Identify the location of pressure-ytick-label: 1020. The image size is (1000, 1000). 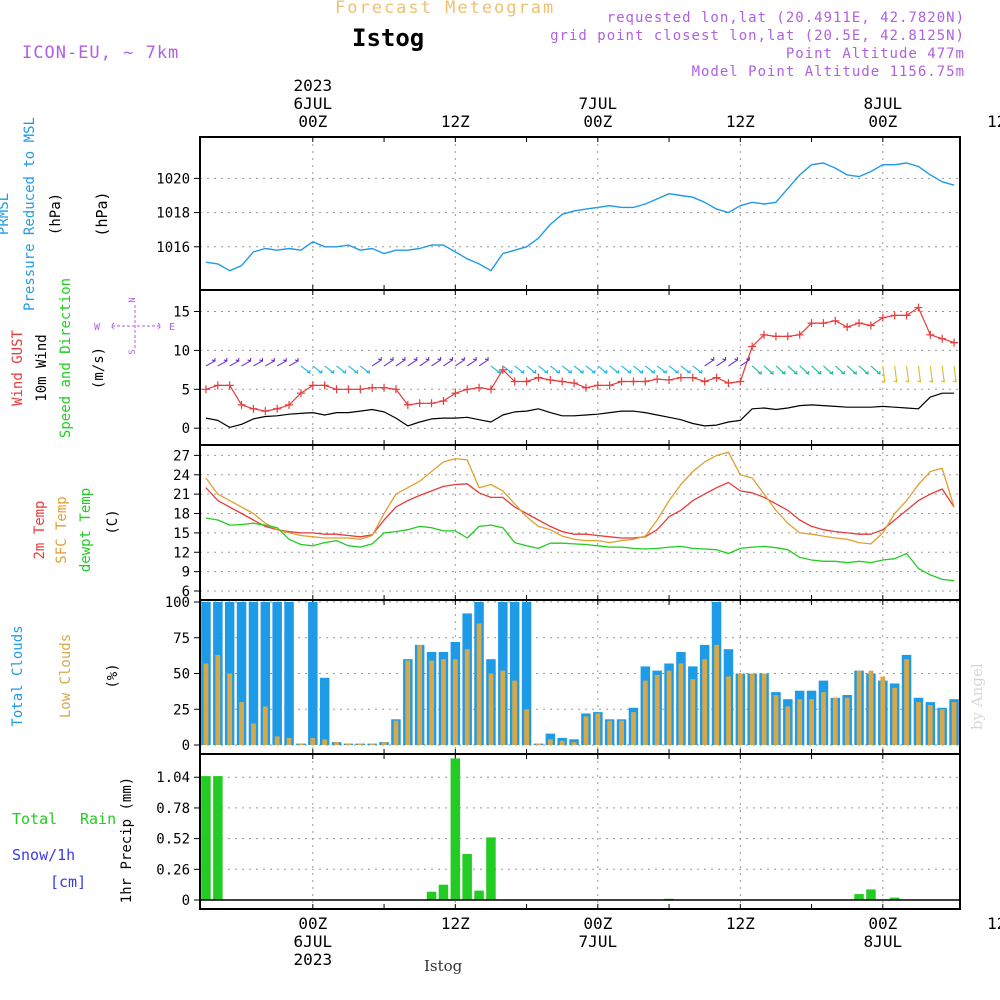
(173, 179).